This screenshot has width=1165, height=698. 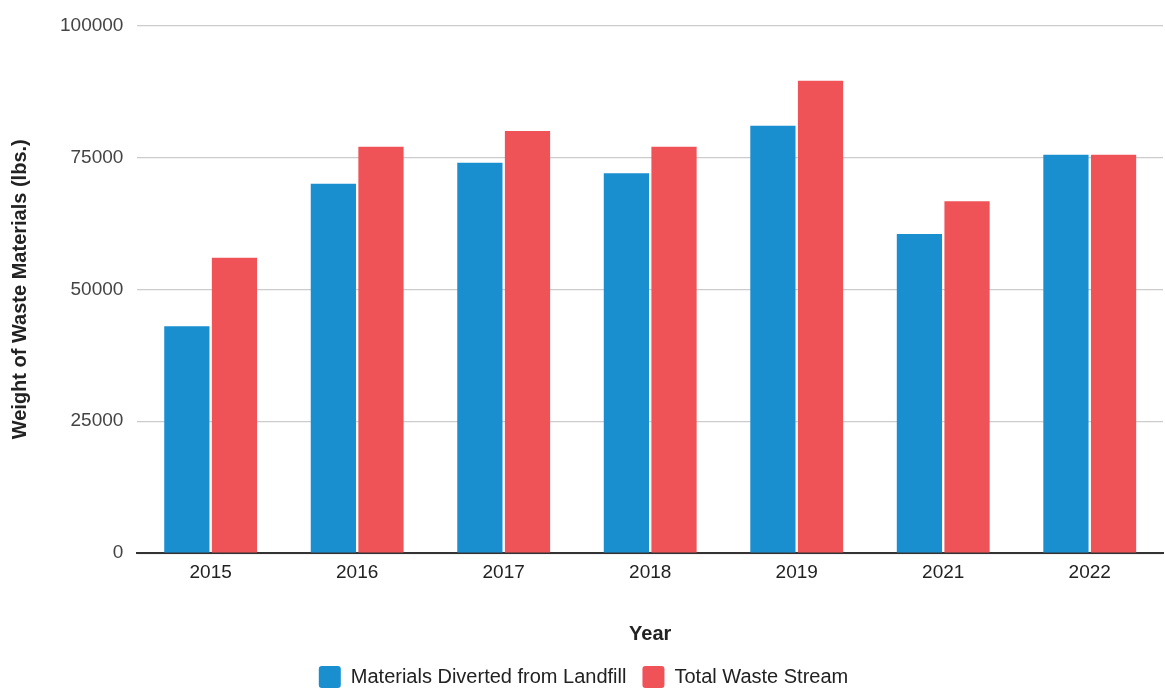 What do you see at coordinates (650, 571) in the screenshot?
I see `x-tick-label: 2018` at bounding box center [650, 571].